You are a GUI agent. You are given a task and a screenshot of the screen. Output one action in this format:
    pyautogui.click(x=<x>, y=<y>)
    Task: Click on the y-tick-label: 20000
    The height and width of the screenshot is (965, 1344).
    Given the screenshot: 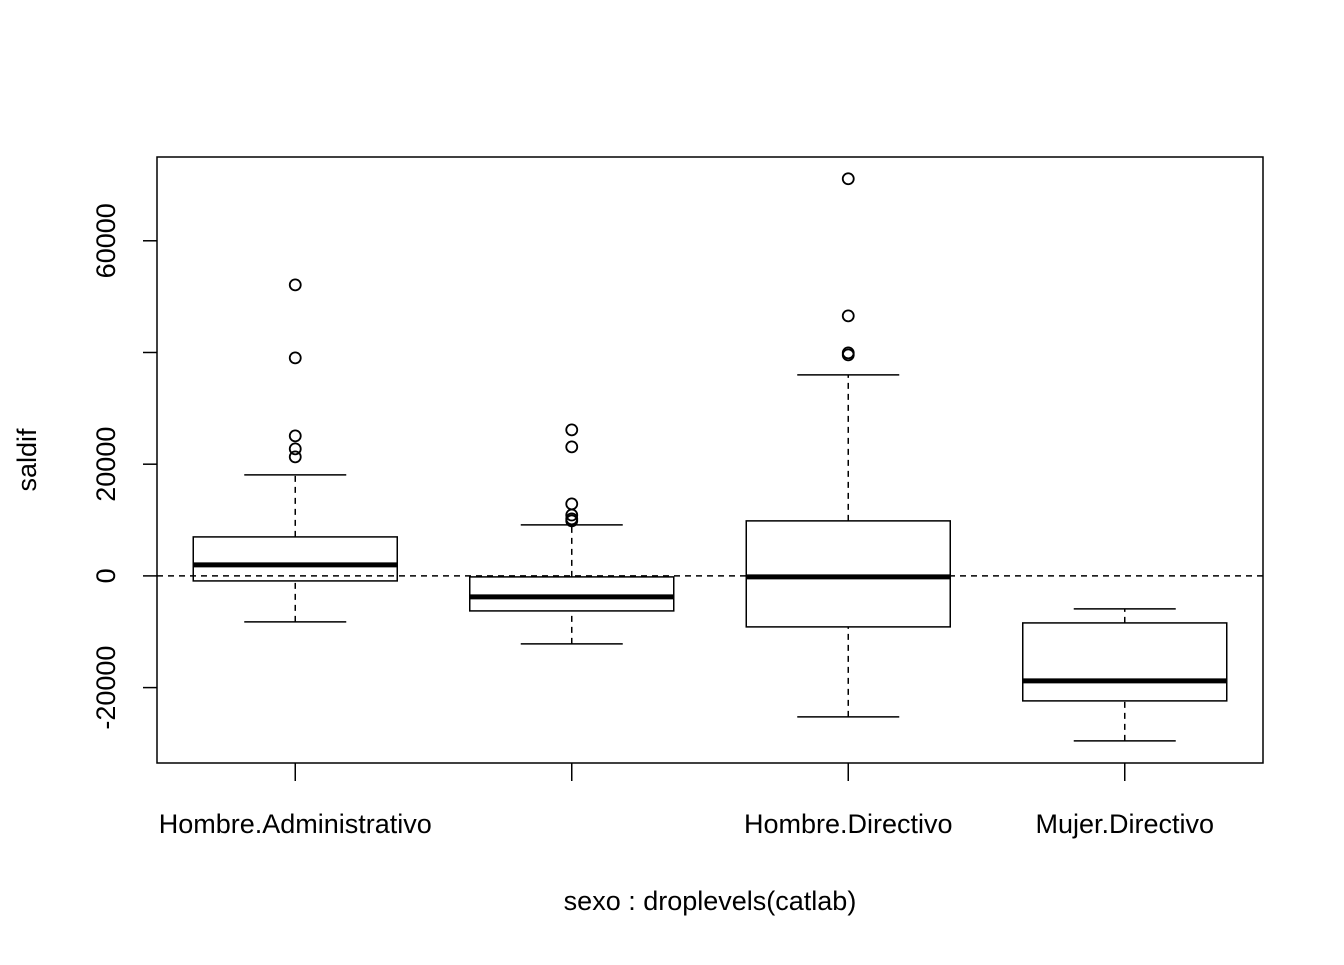 What is the action you would take?
    pyautogui.click(x=106, y=464)
    